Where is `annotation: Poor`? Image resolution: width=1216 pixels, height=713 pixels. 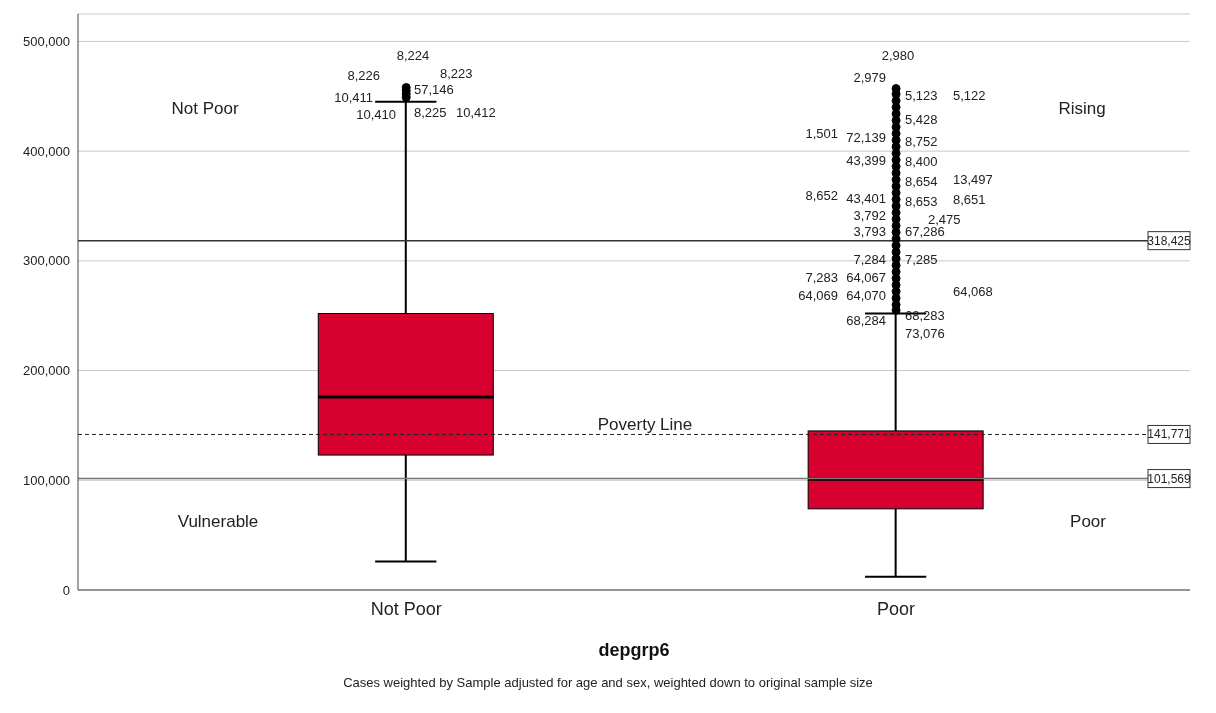
annotation: Poor is located at coordinates (1088, 521).